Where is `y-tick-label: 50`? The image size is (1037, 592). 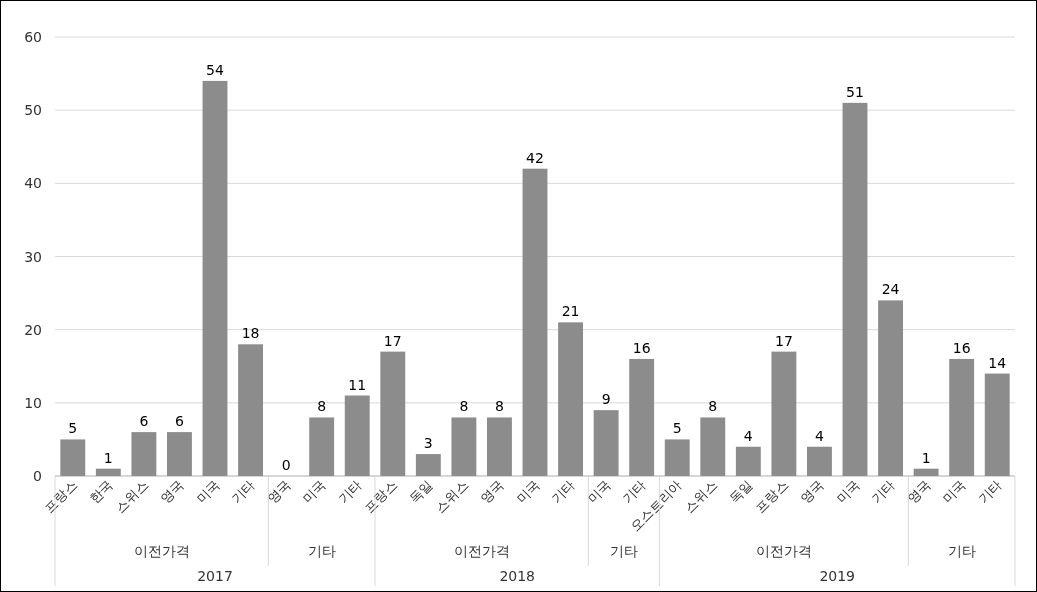 y-tick-label: 50 is located at coordinates (33, 110).